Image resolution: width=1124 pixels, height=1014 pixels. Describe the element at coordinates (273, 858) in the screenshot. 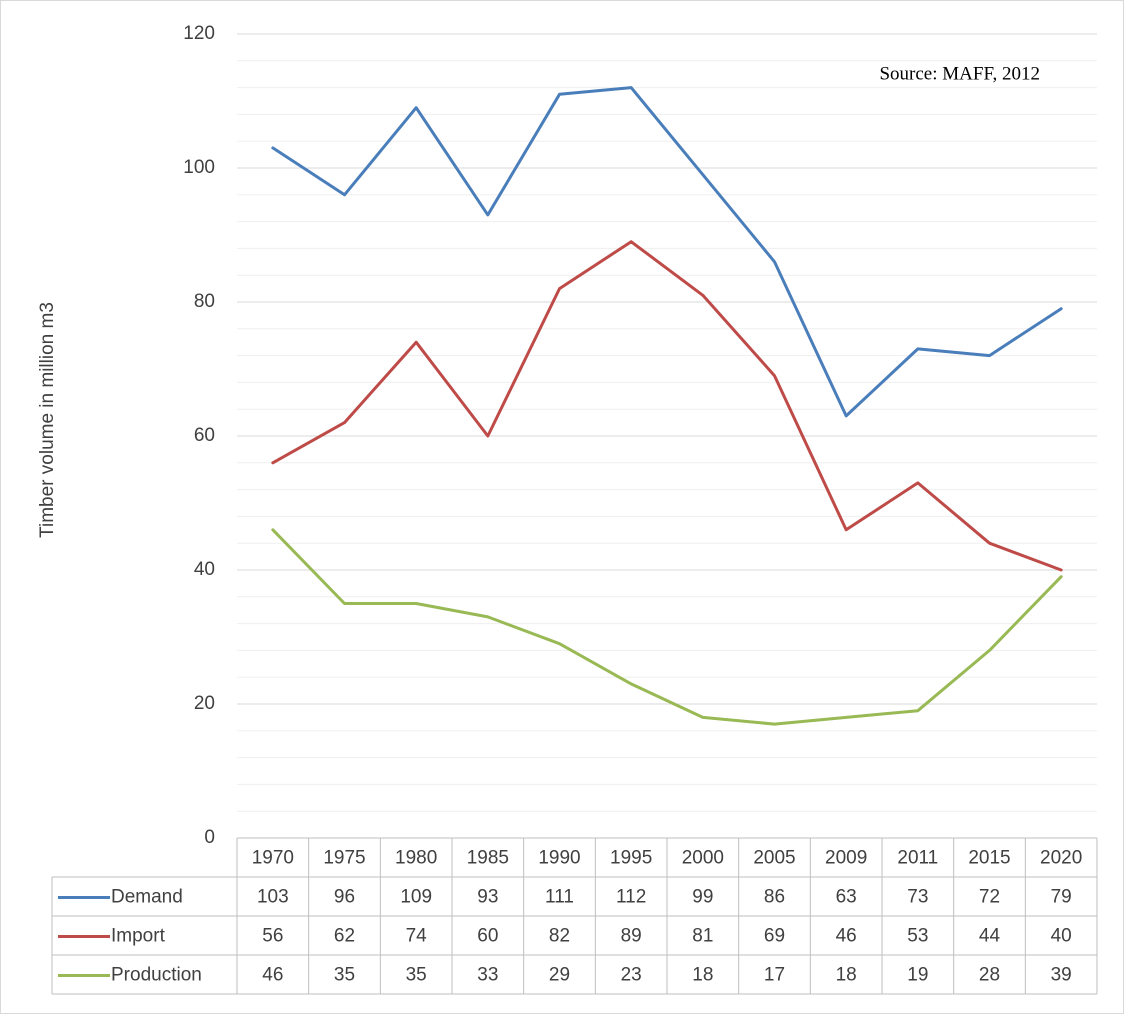

I see `x-tick-label: 1970` at that location.